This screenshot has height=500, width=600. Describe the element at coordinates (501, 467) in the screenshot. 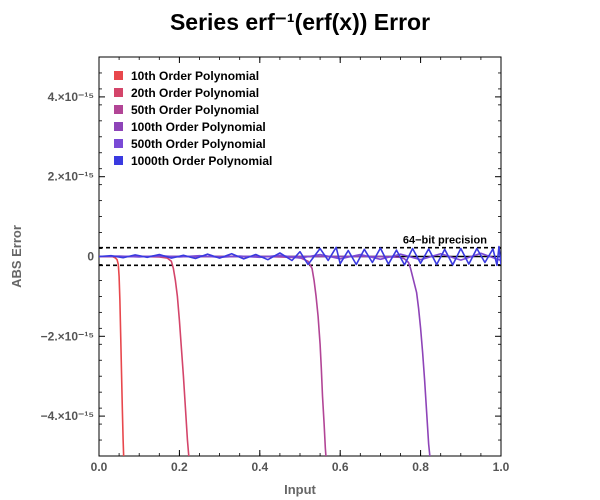

I see `x-tick-label: 1.0` at that location.